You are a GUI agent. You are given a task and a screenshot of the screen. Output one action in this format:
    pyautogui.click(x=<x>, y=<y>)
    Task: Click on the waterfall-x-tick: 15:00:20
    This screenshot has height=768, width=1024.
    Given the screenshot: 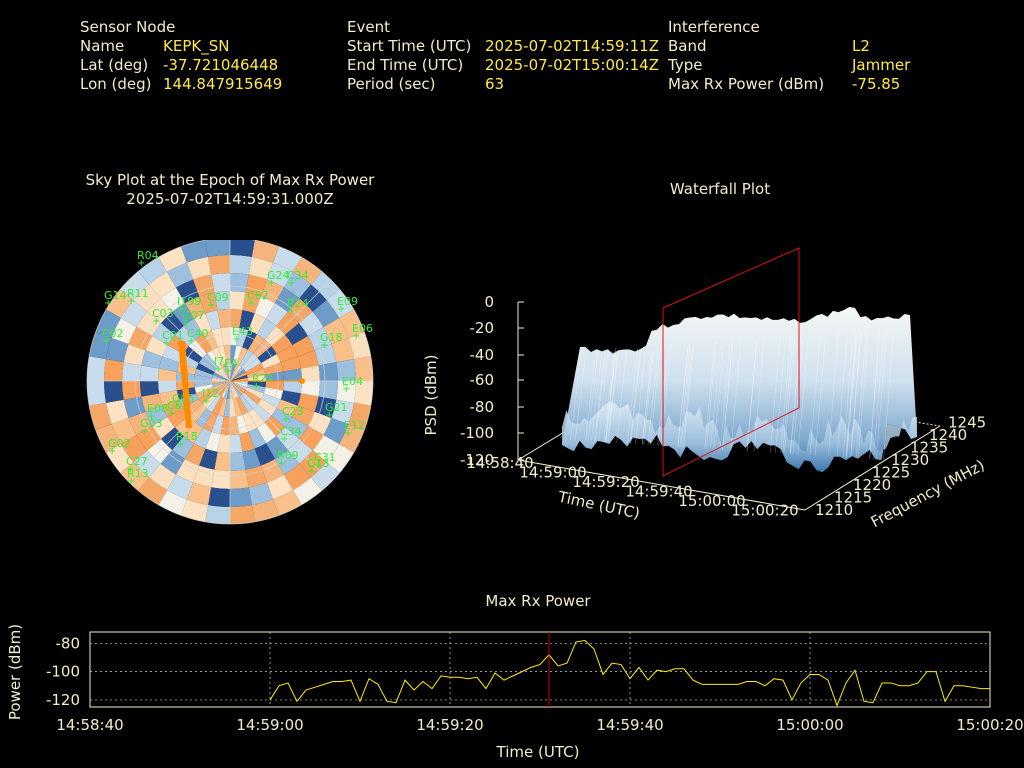 What is the action you would take?
    pyautogui.click(x=764, y=511)
    